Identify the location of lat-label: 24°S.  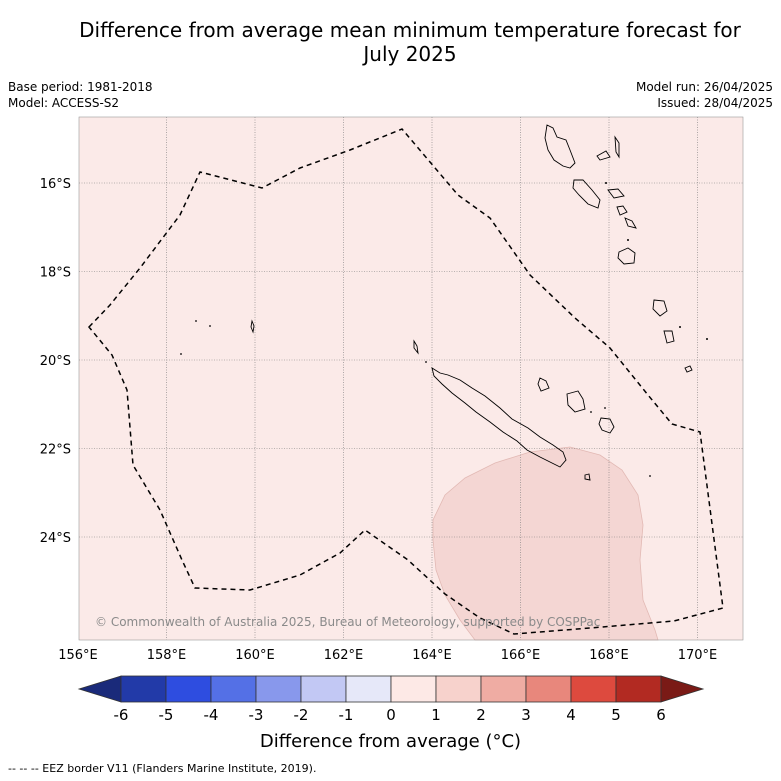
(55, 538).